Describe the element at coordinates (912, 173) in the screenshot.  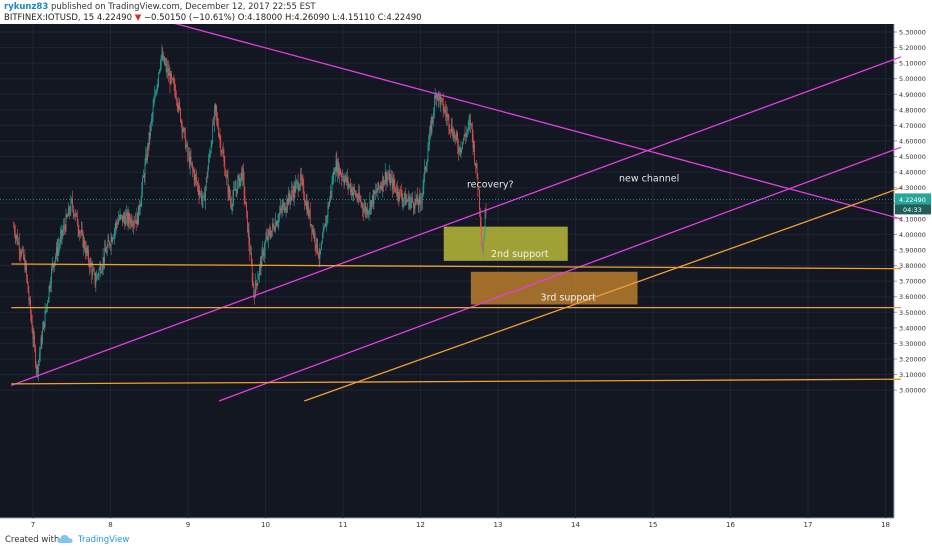
I see `y-tick-label: 4.40000` at that location.